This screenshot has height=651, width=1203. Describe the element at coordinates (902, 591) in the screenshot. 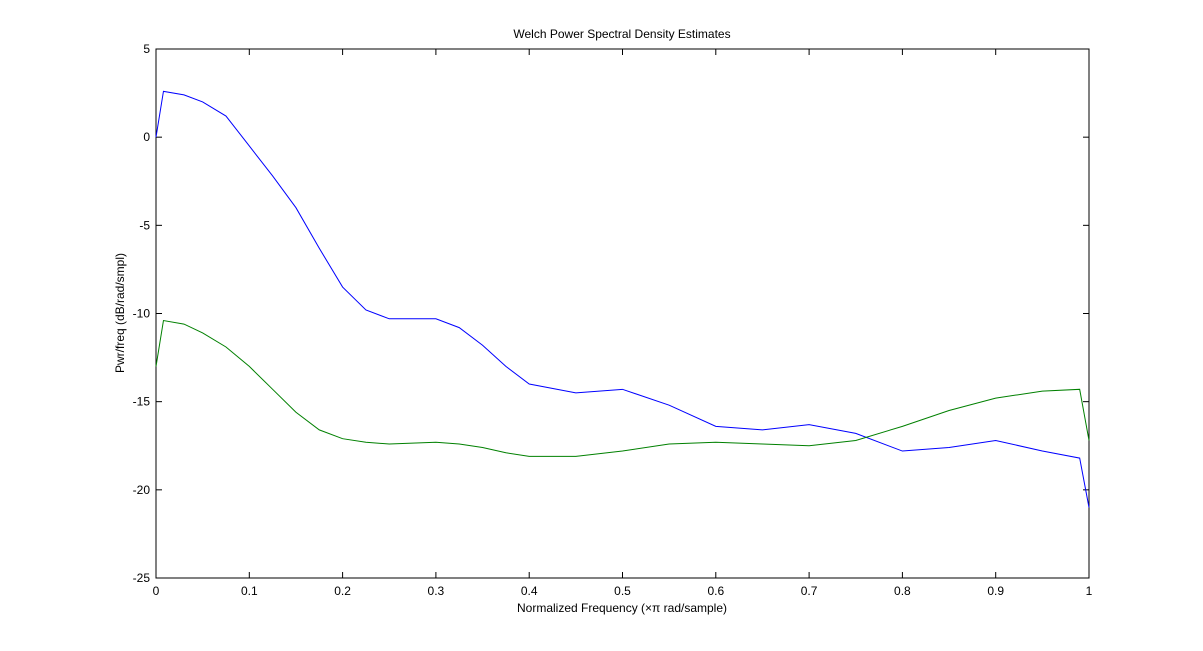

I see `x-tick-label: 0.8` at that location.